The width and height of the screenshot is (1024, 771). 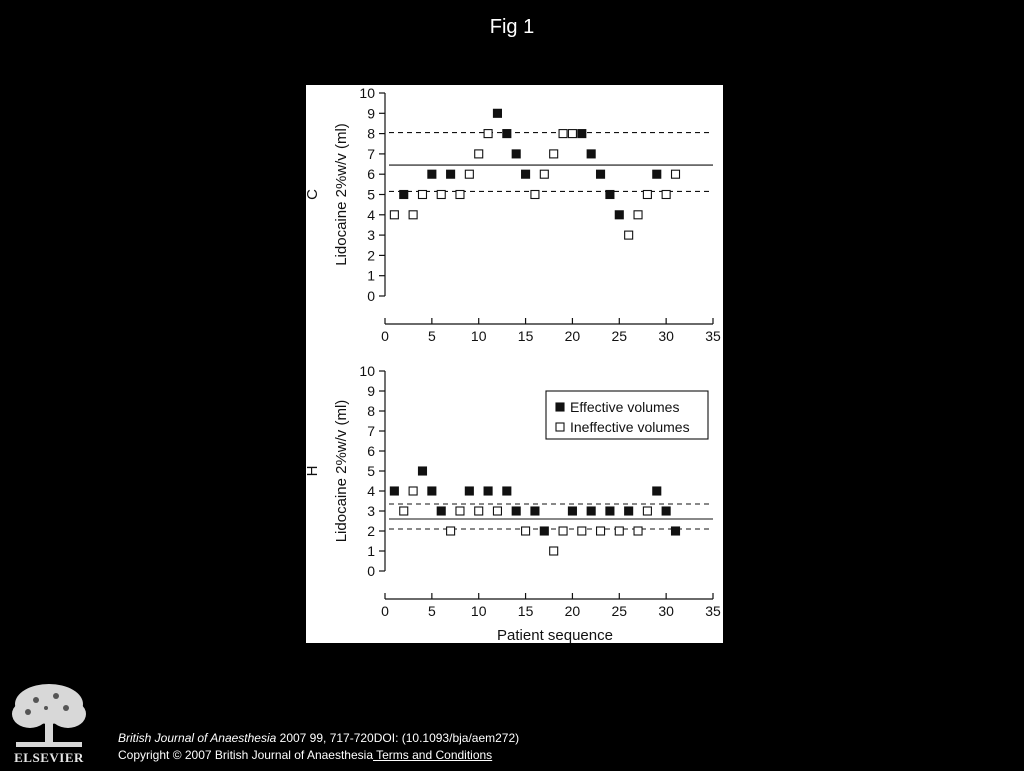 I want to click on panel-h-y-tick-label: 10, so click(x=367, y=371).